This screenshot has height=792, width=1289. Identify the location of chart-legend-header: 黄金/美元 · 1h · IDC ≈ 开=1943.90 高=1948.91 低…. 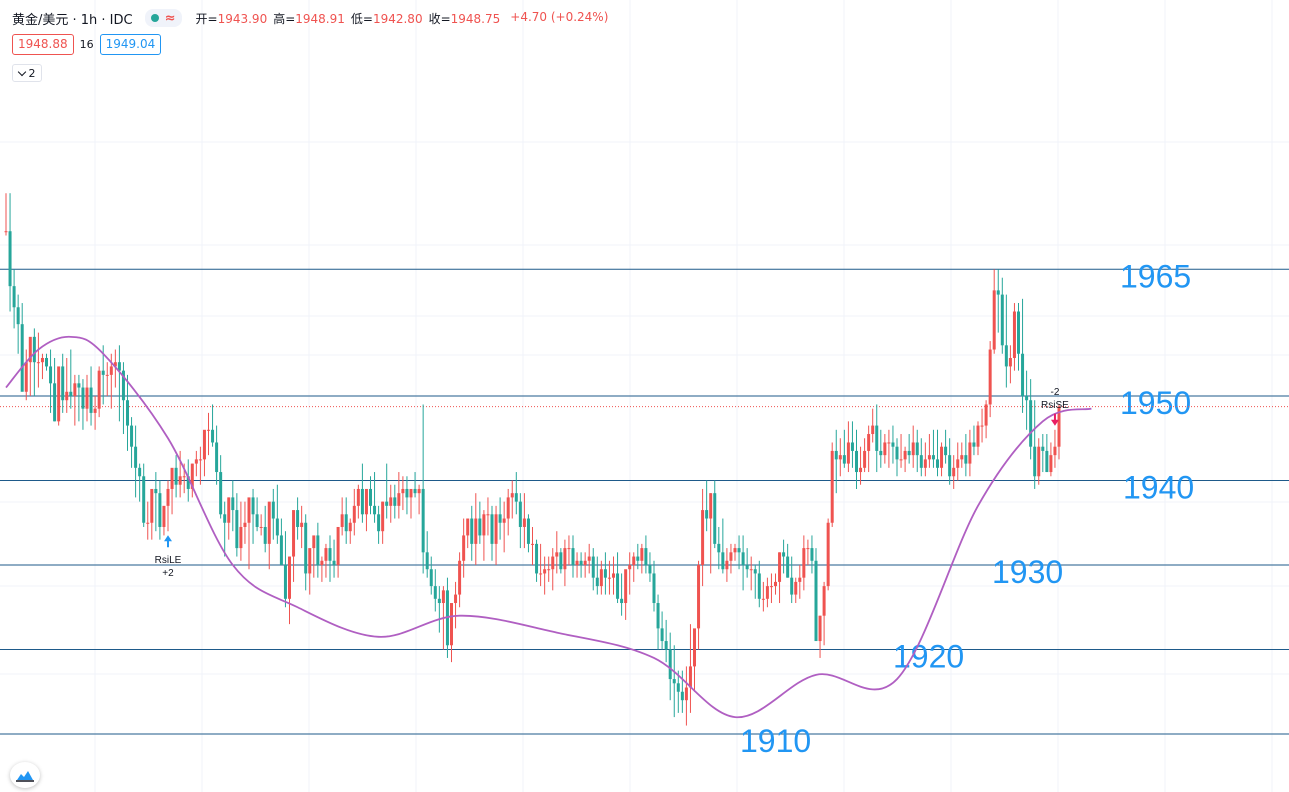
(310, 18).